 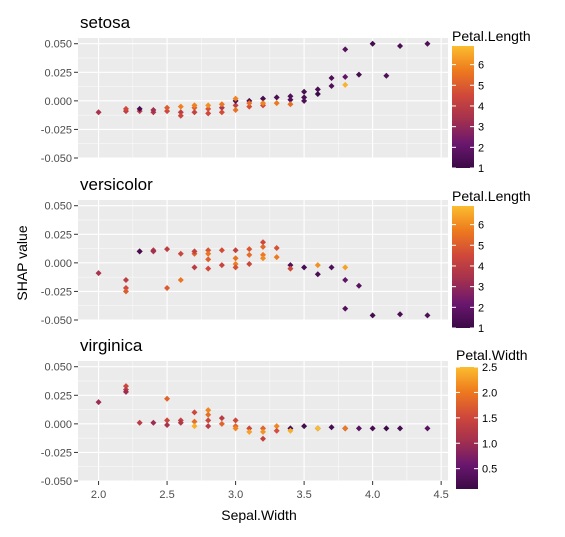 I want to click on legend-tick-label: 1.0, so click(x=489, y=444).